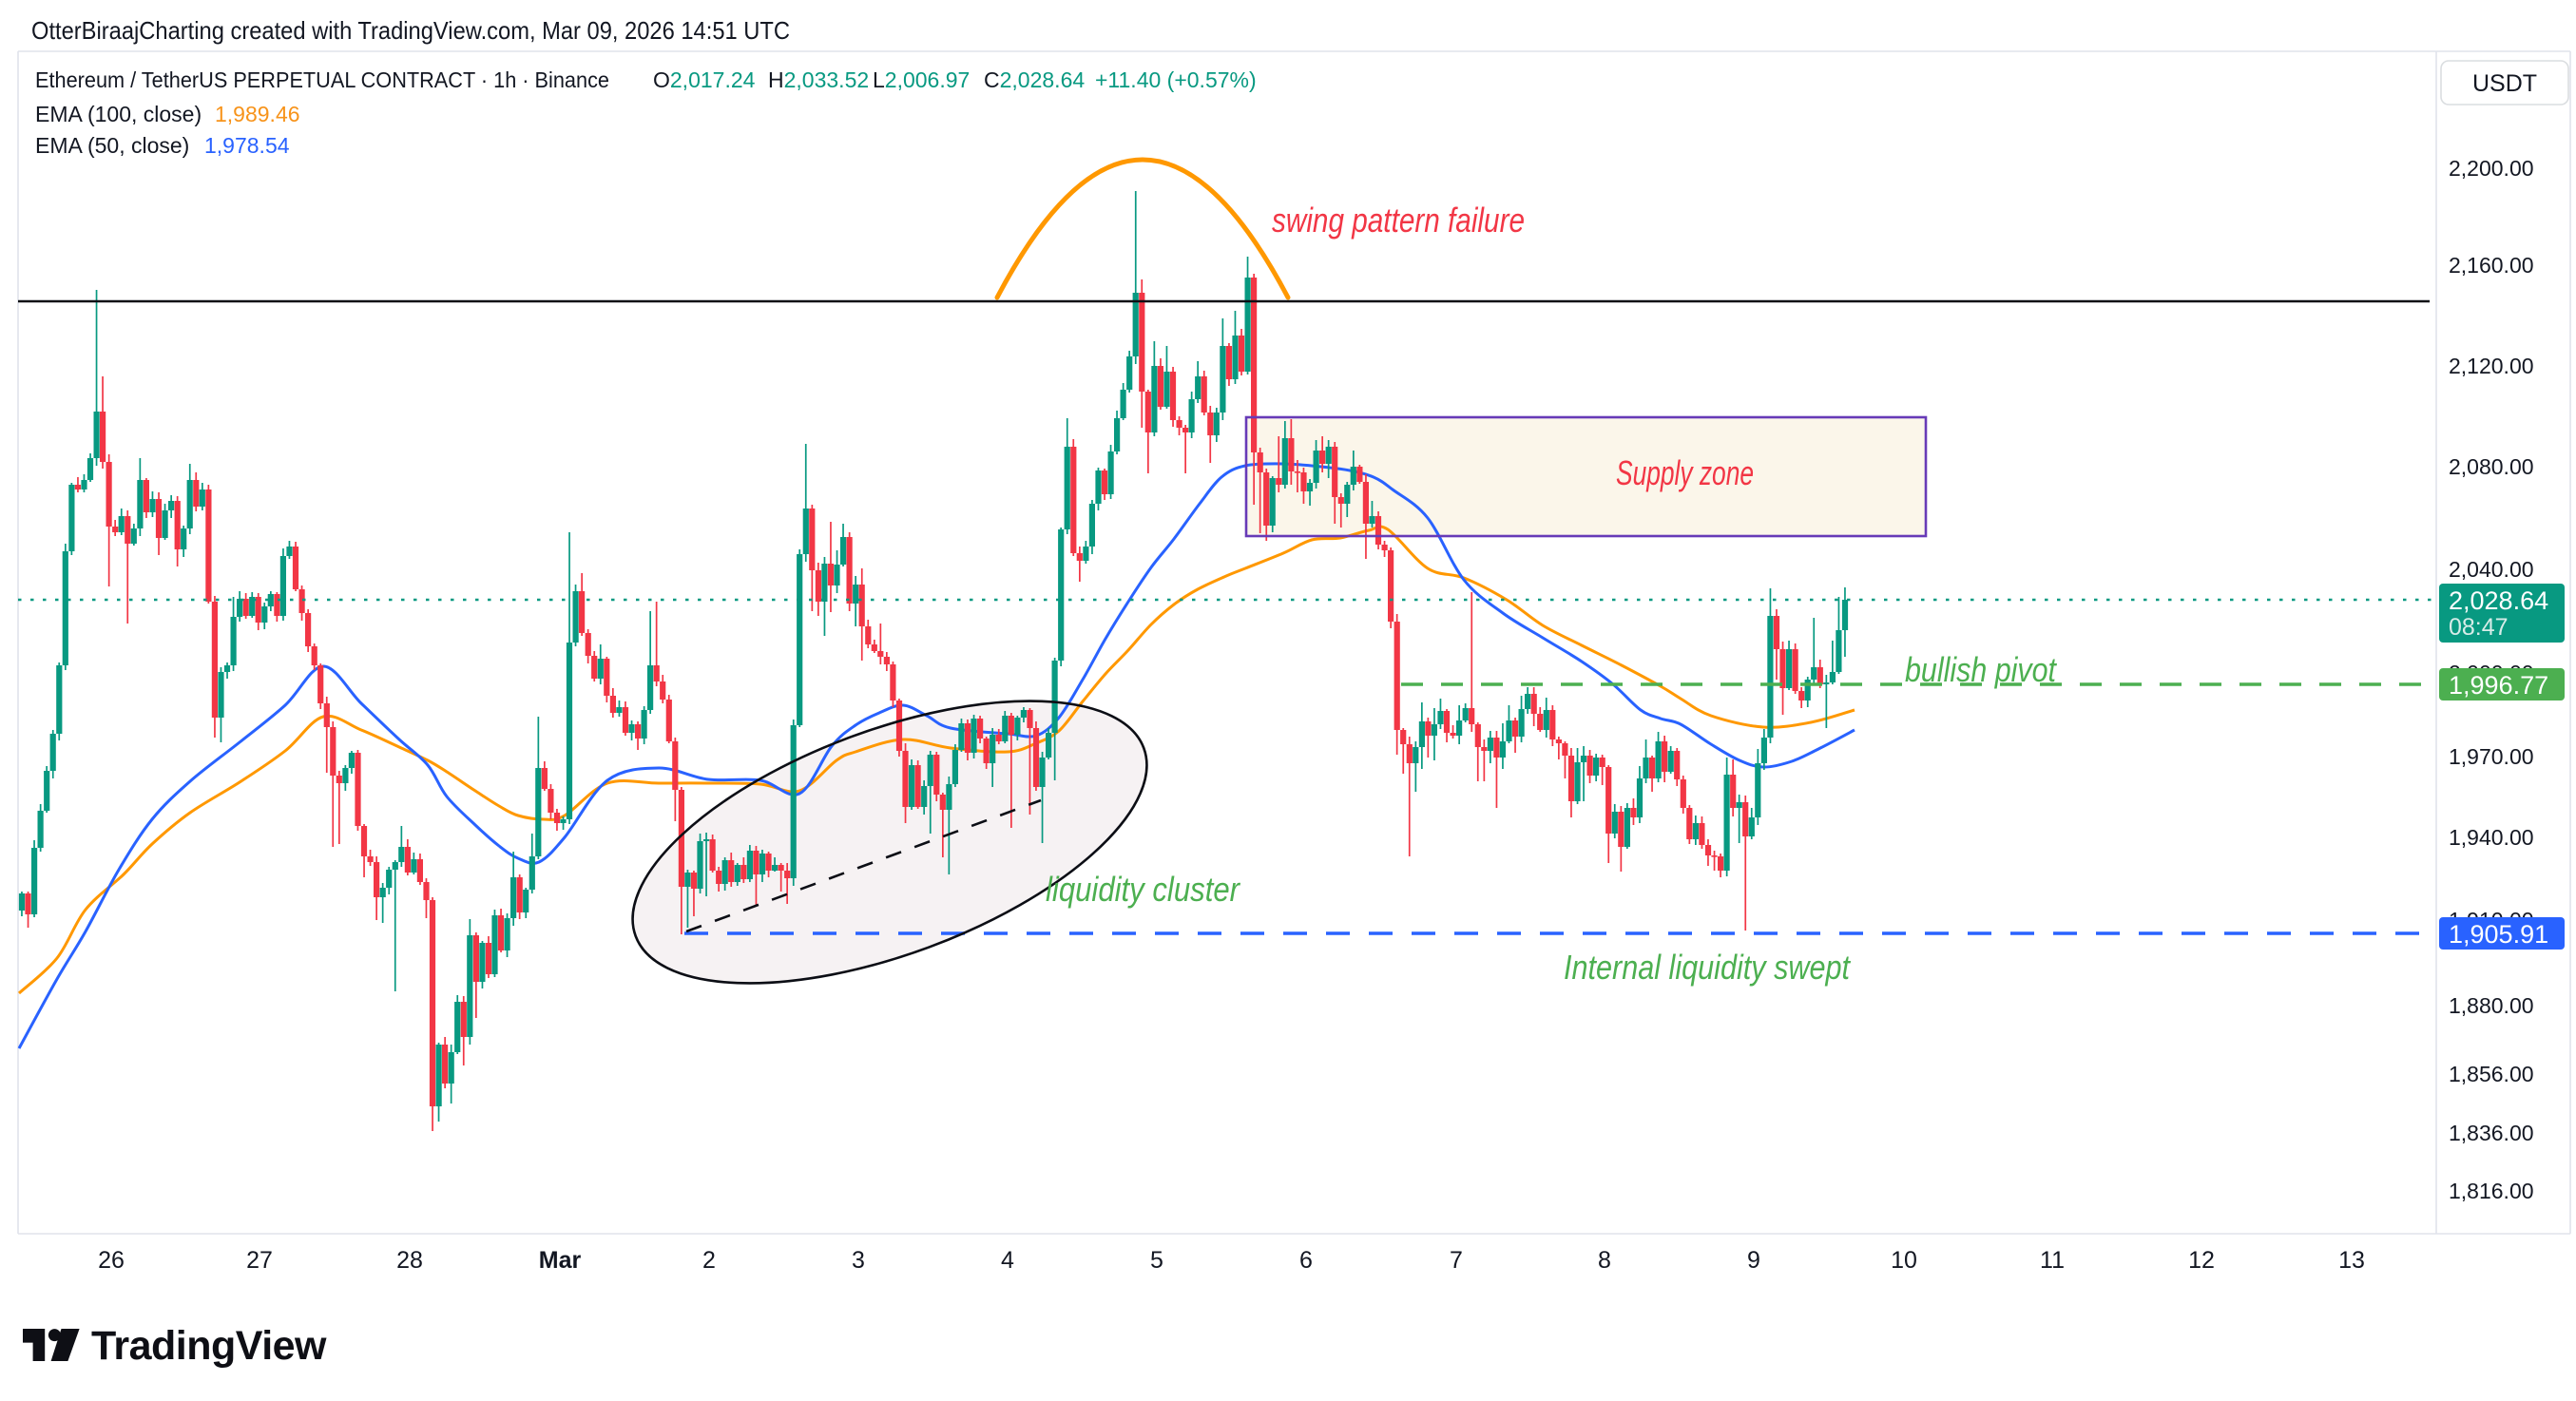 The image size is (2576, 1401). What do you see at coordinates (119, 114) in the screenshot?
I see `svg-text: EMA (100, close)` at bounding box center [119, 114].